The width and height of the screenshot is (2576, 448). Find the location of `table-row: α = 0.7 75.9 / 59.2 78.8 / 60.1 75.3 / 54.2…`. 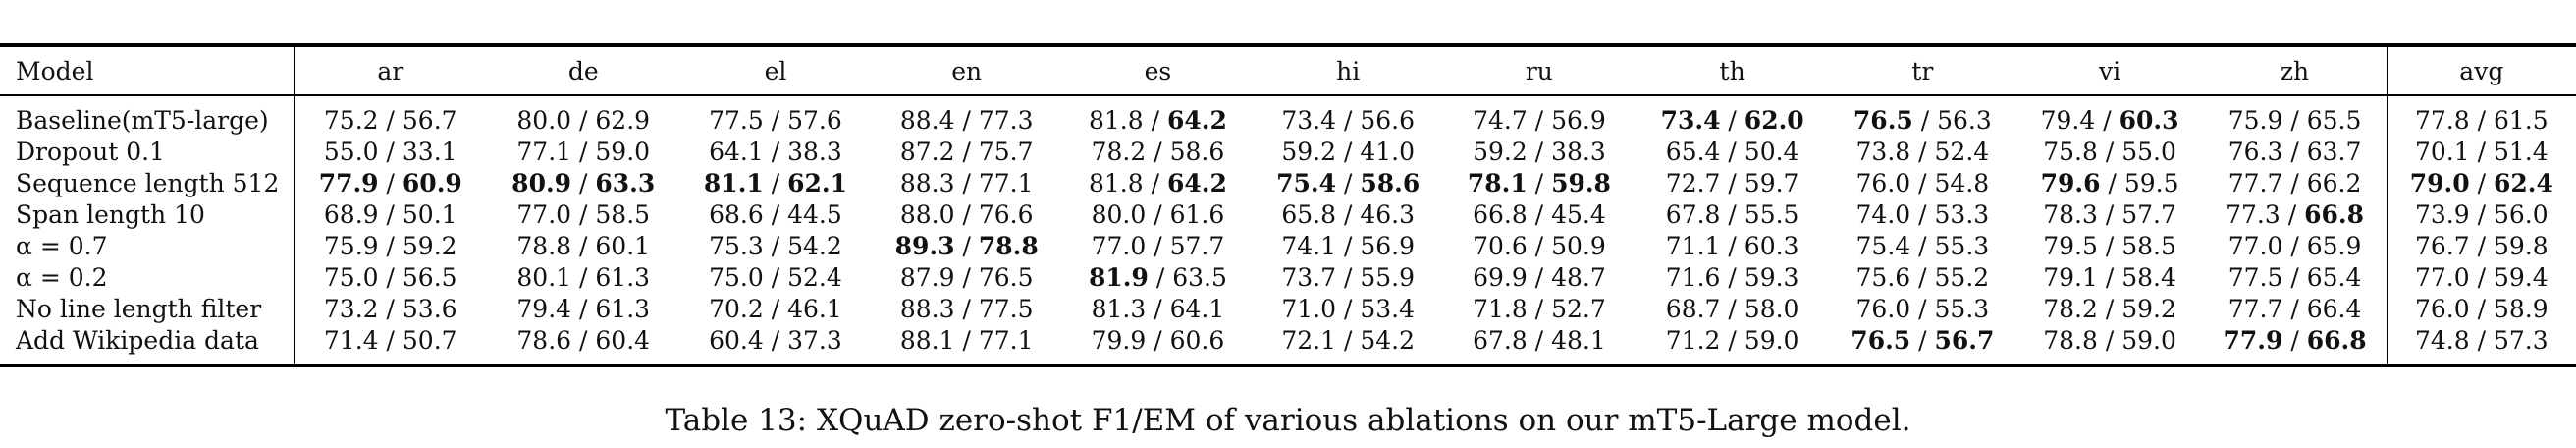

table-row: α = 0.7 75.9 / 59.2 78.8 / 60.1 75.3 / 54.2… is located at coordinates (1288, 245).